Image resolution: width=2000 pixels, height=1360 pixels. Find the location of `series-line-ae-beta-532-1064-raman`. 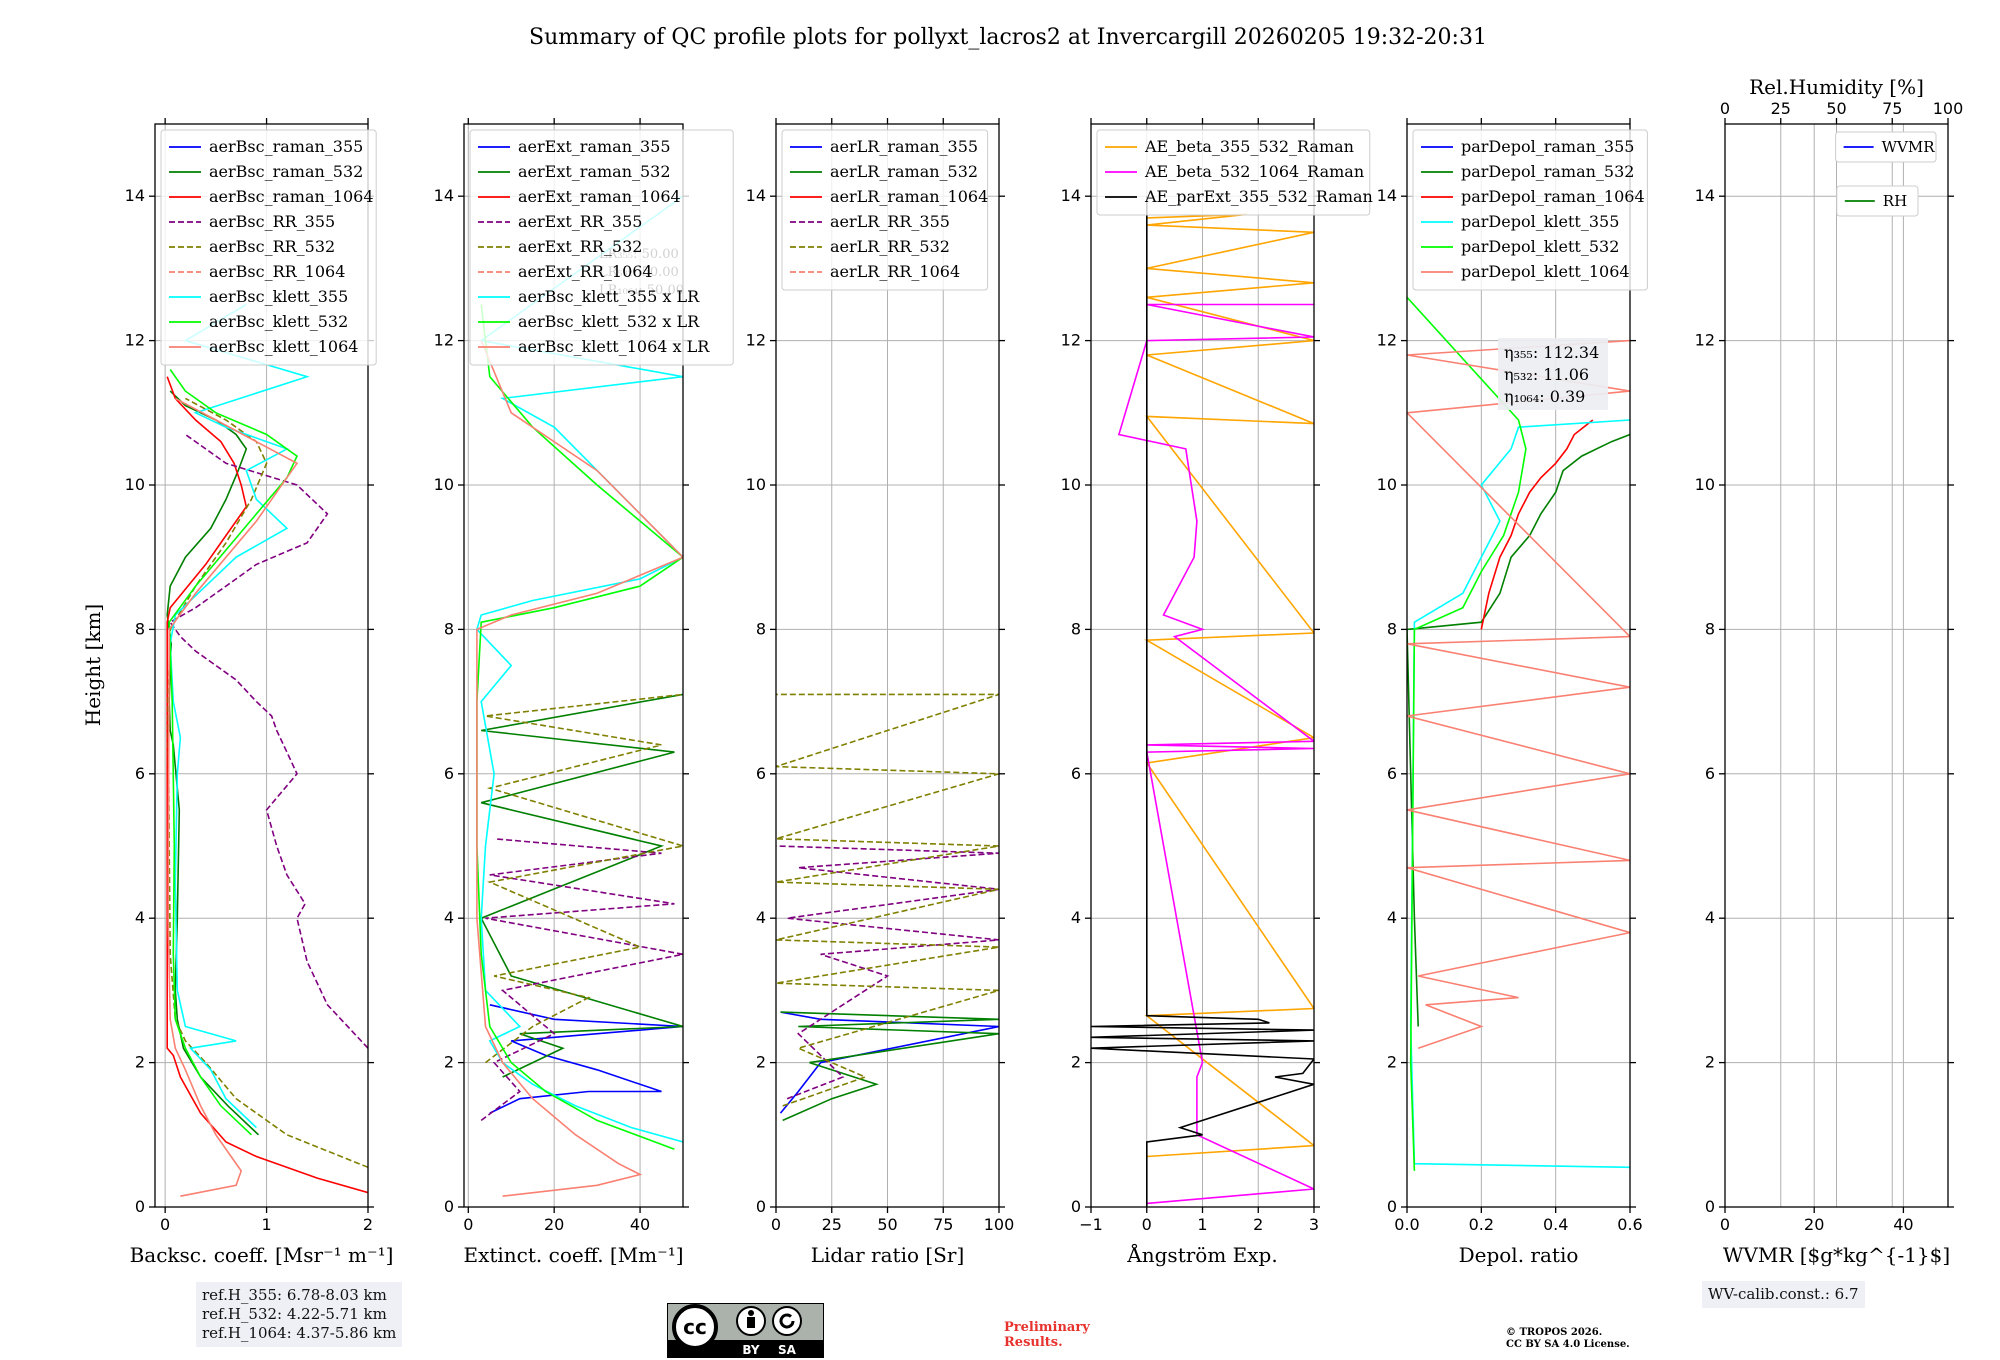

series-line-ae-beta-532-1064-raman is located at coordinates (1215, 754).